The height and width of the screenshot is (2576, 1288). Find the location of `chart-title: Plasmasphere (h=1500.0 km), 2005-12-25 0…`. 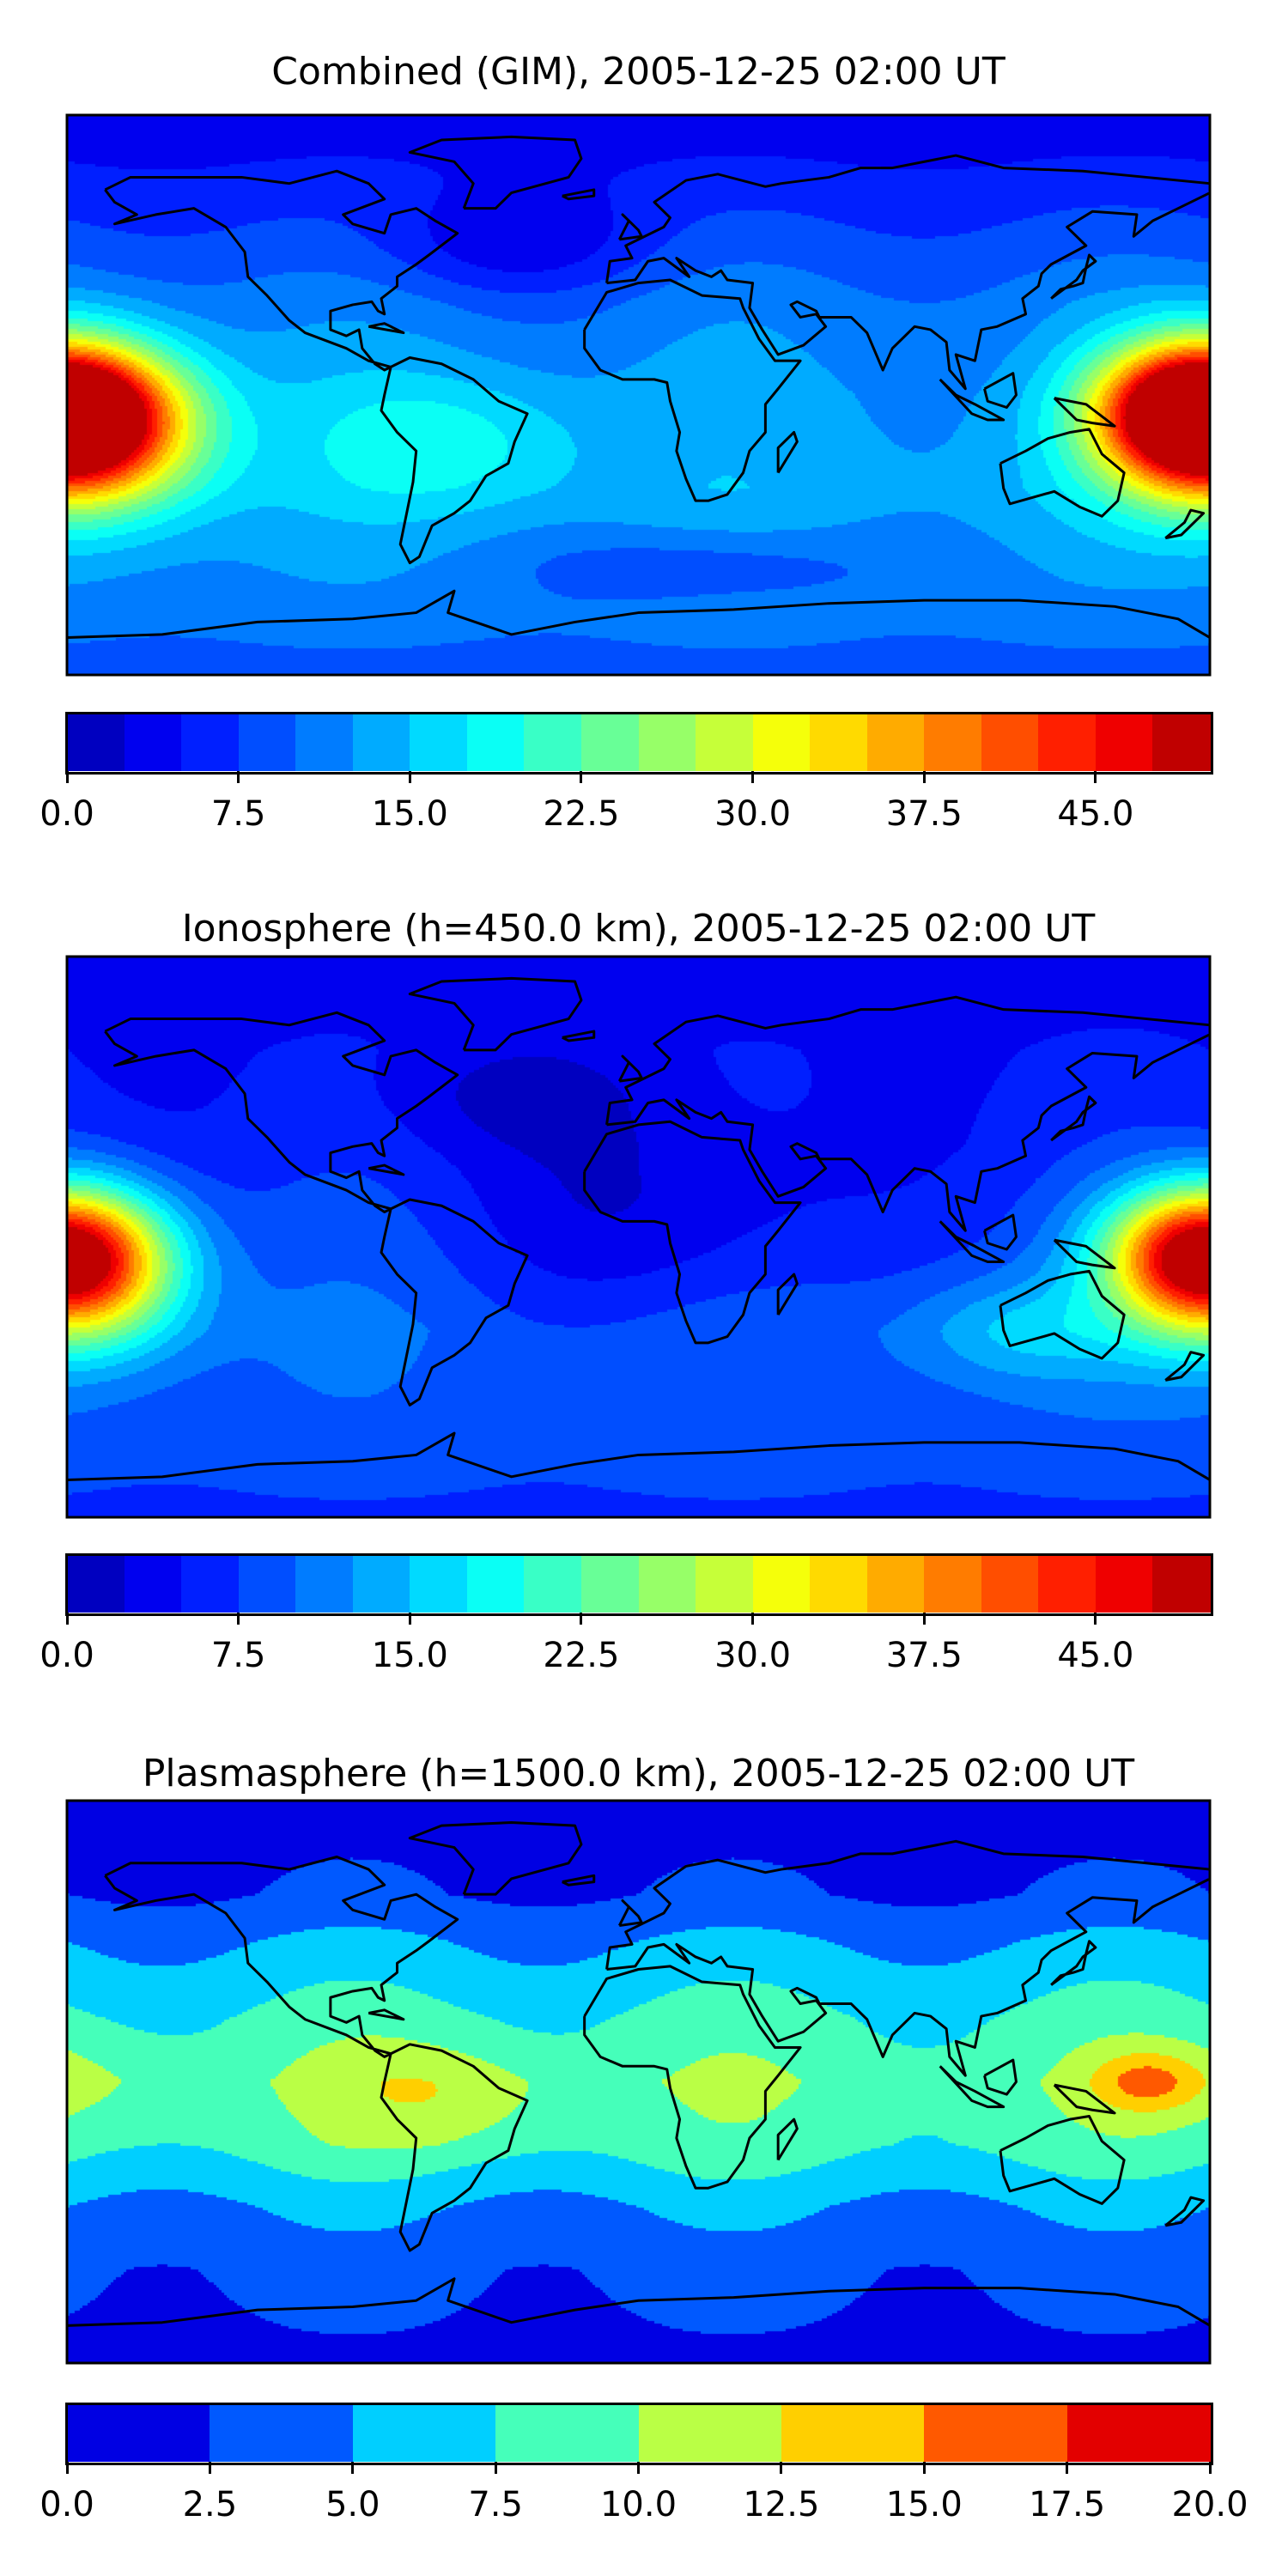

chart-title: Plasmasphere (h=1500.0 km), 2005-12-25 0… is located at coordinates (638, 1773).